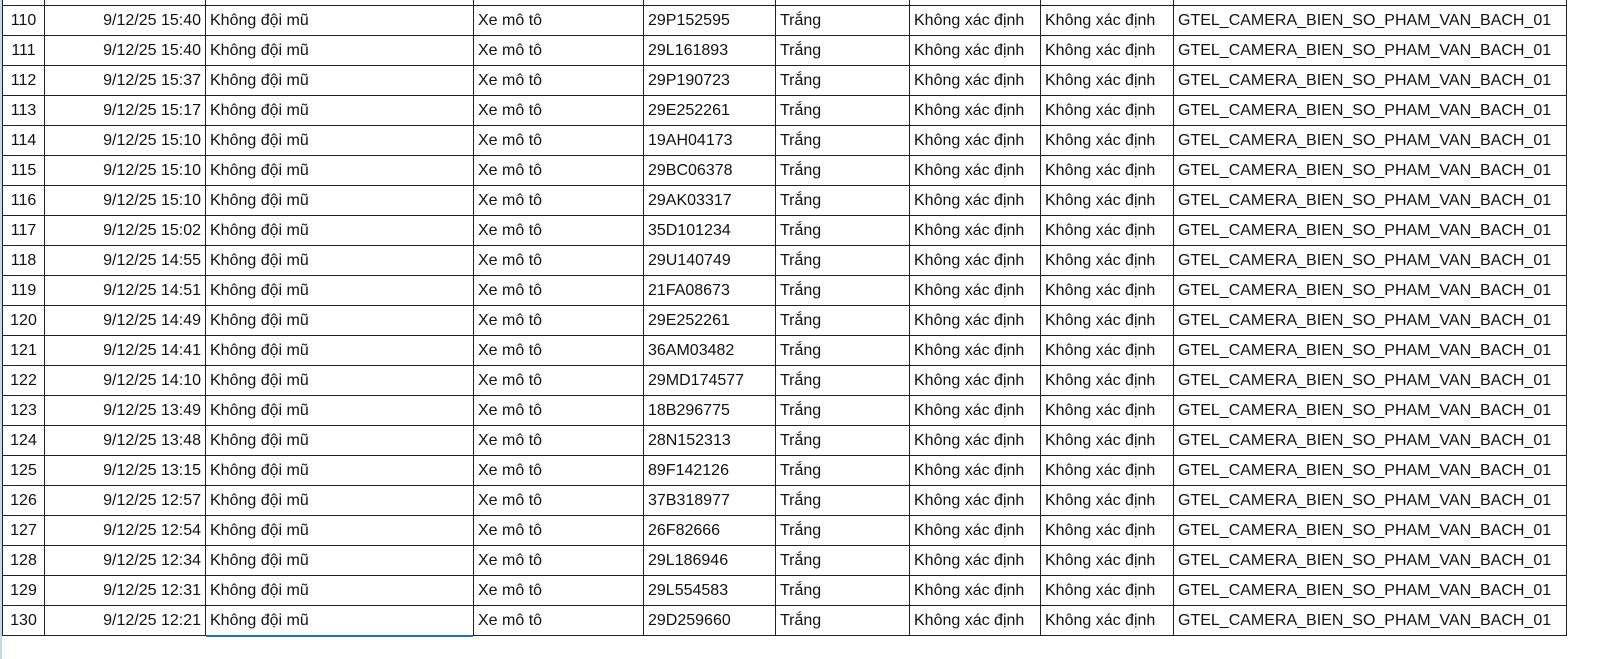 Image resolution: width=1620 pixels, height=659 pixels. What do you see at coordinates (23, 620) in the screenshot?
I see `row-number-cell: 130` at bounding box center [23, 620].